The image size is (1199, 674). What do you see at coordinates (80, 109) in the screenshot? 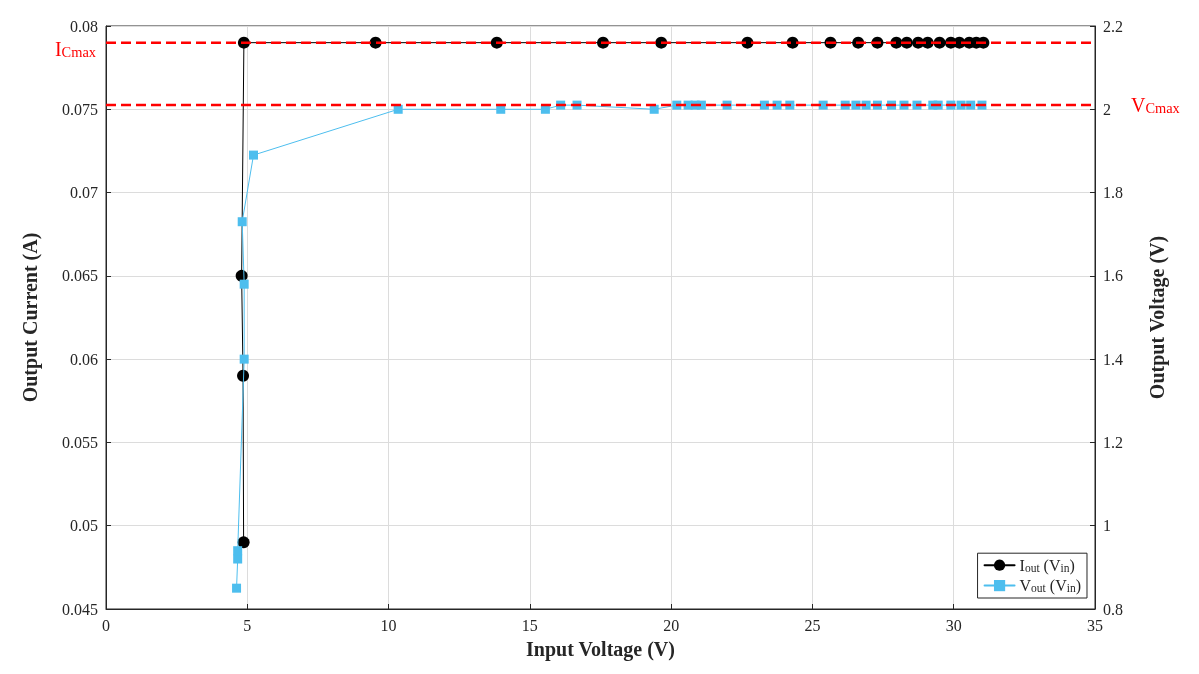
I see `y-tick-label: 0.075` at bounding box center [80, 109].